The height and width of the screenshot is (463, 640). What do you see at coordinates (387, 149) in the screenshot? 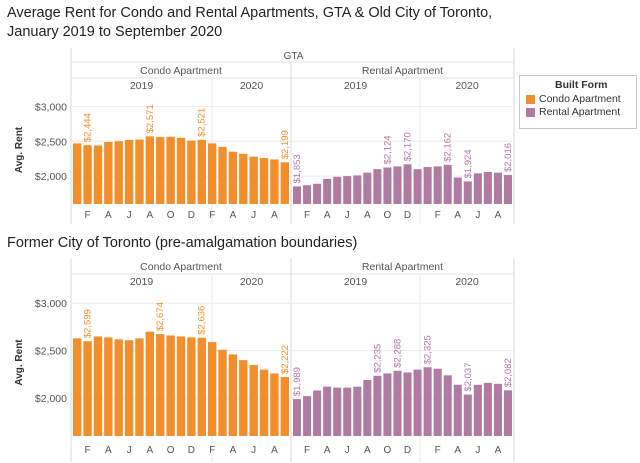
I see `data-label: $2,124` at bounding box center [387, 149].